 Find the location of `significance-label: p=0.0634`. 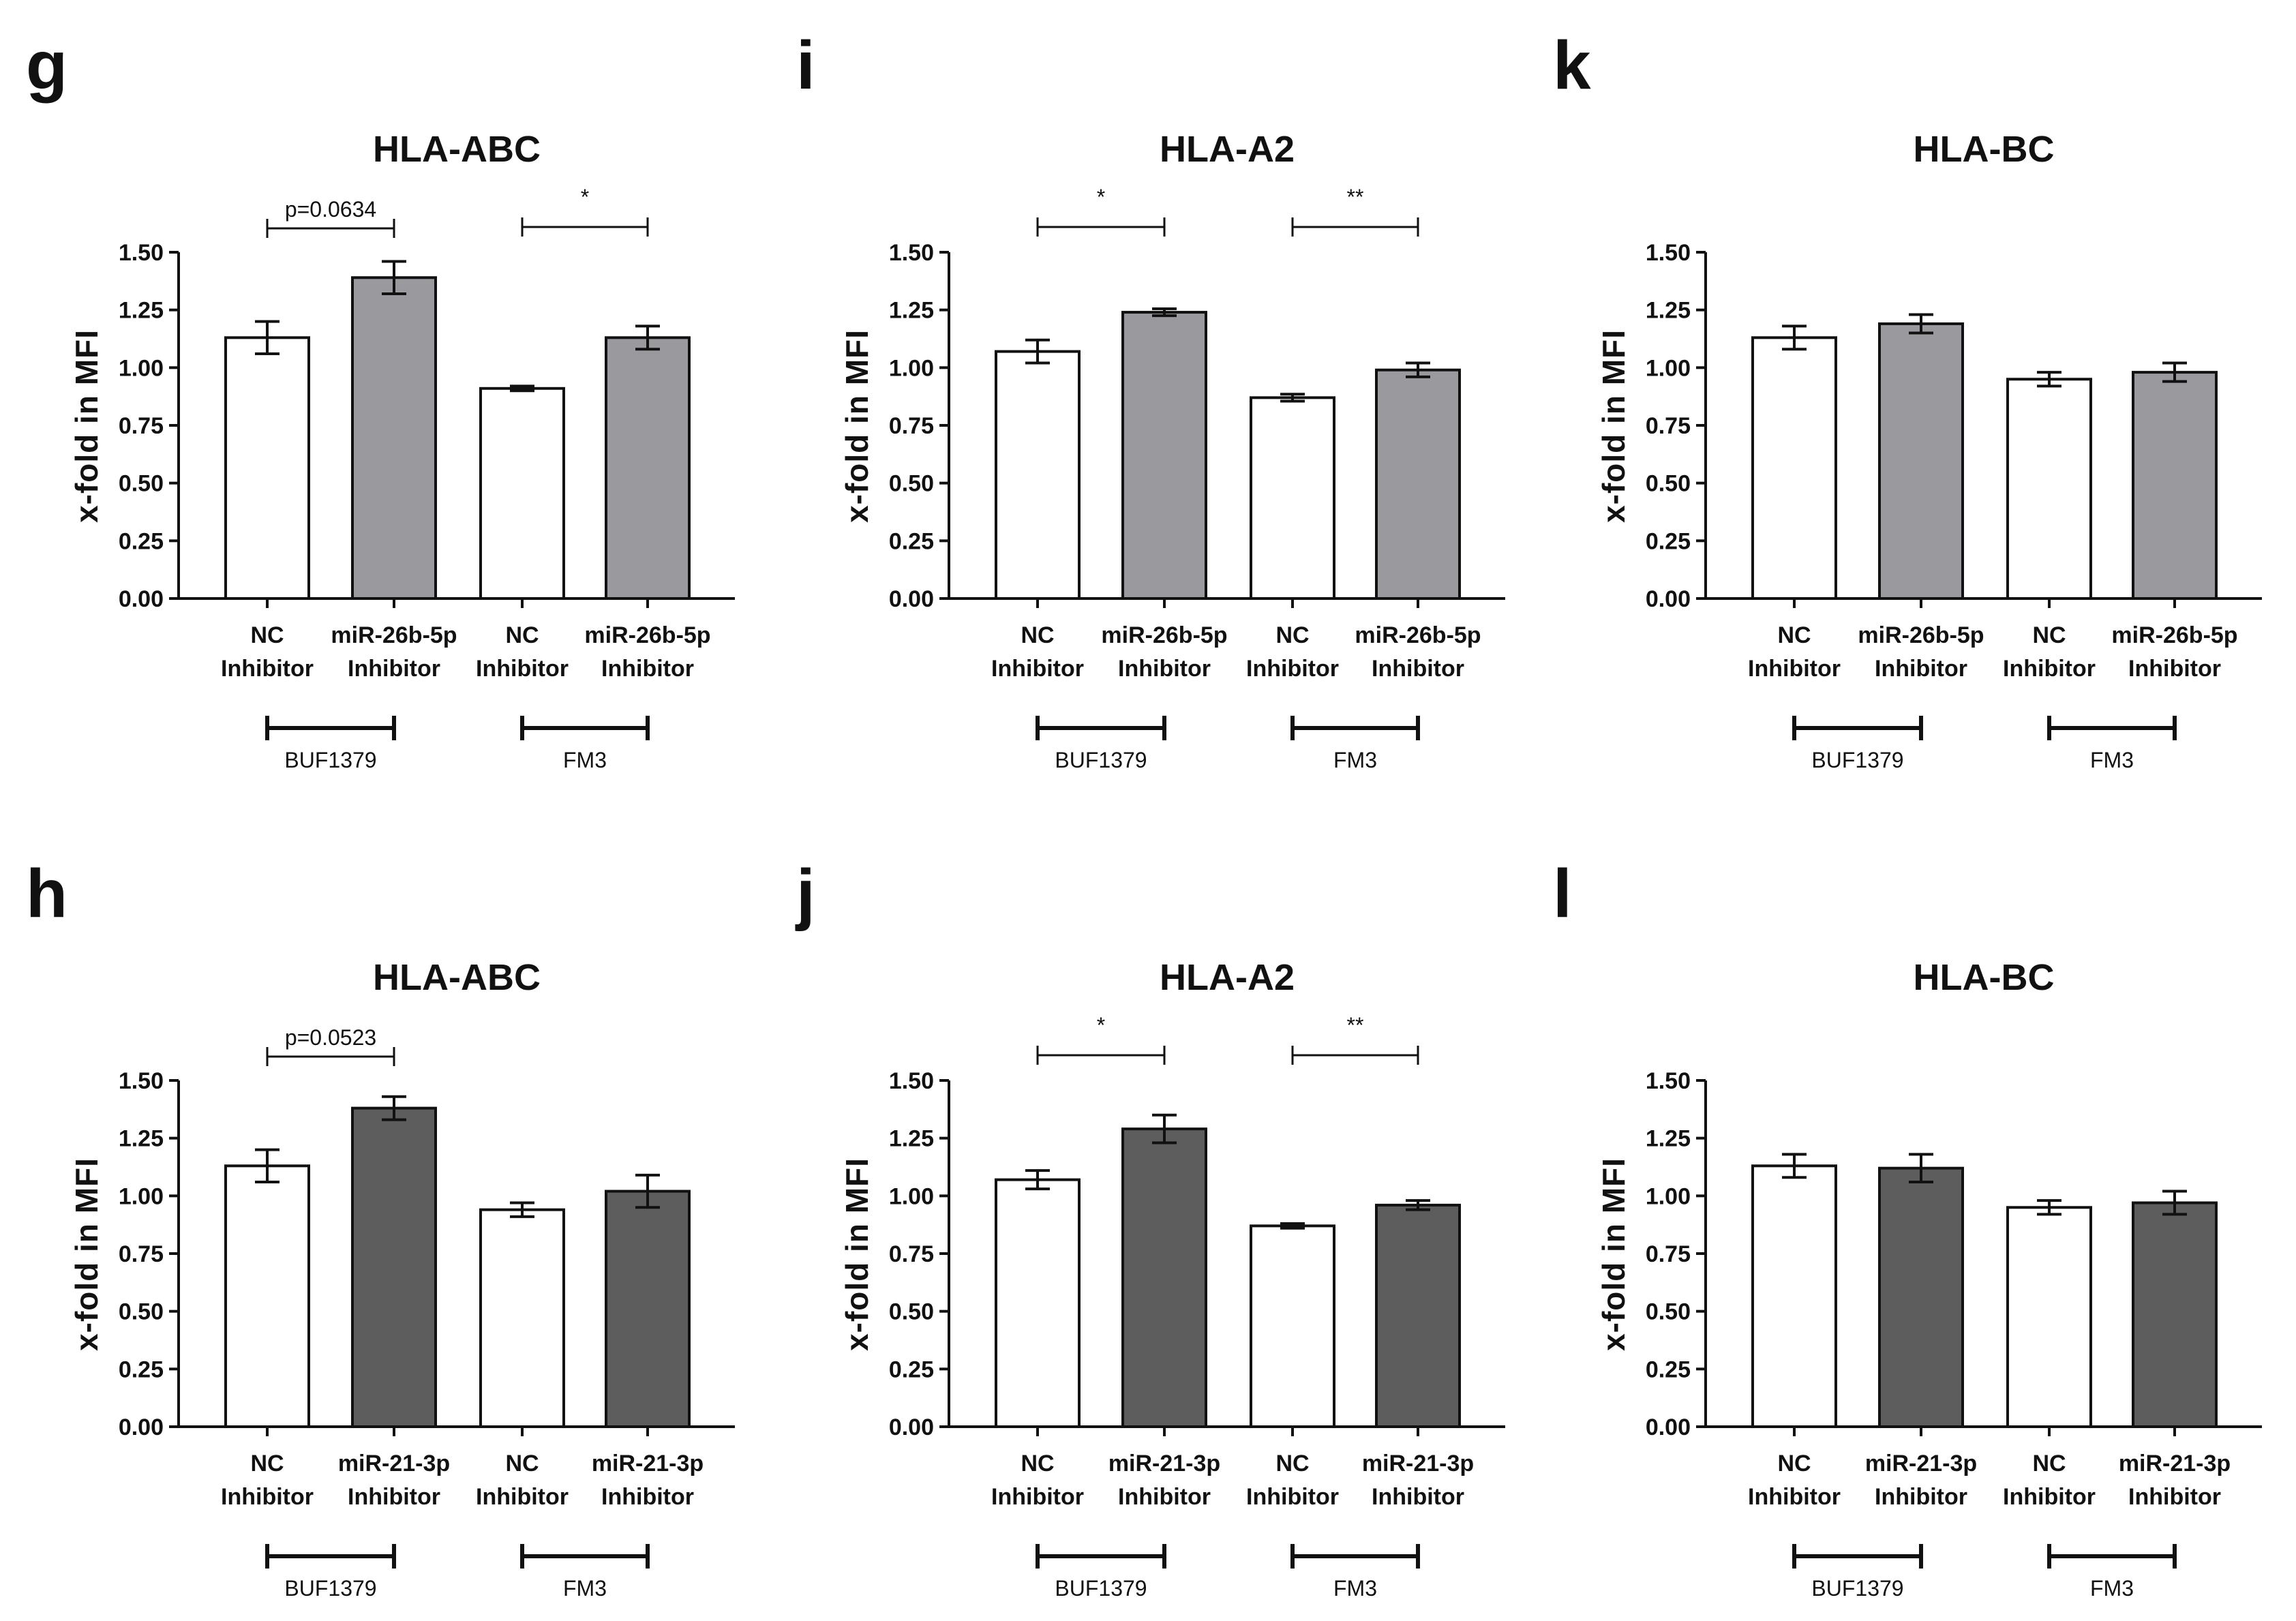

significance-label: p=0.0634 is located at coordinates (330, 209).